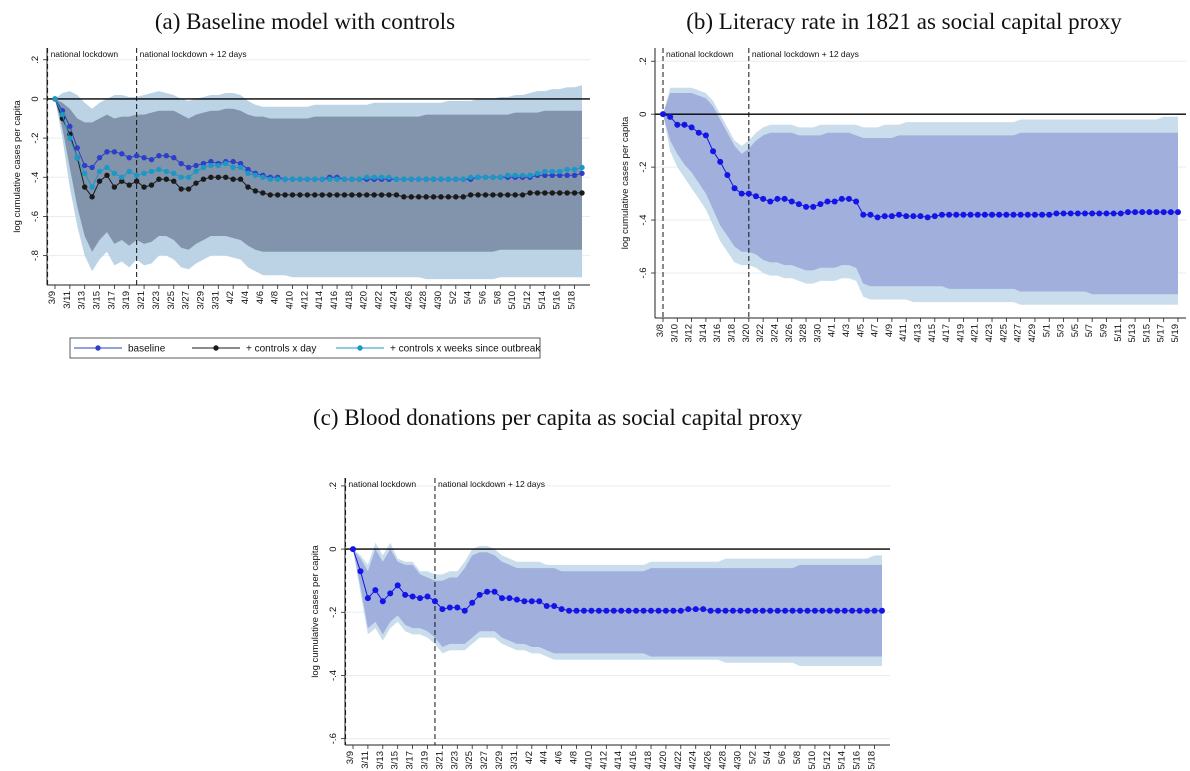 The width and height of the screenshot is (1190, 771). What do you see at coordinates (1032, 333) in the screenshot?
I see `x-tick-label: 4/29` at bounding box center [1032, 333].